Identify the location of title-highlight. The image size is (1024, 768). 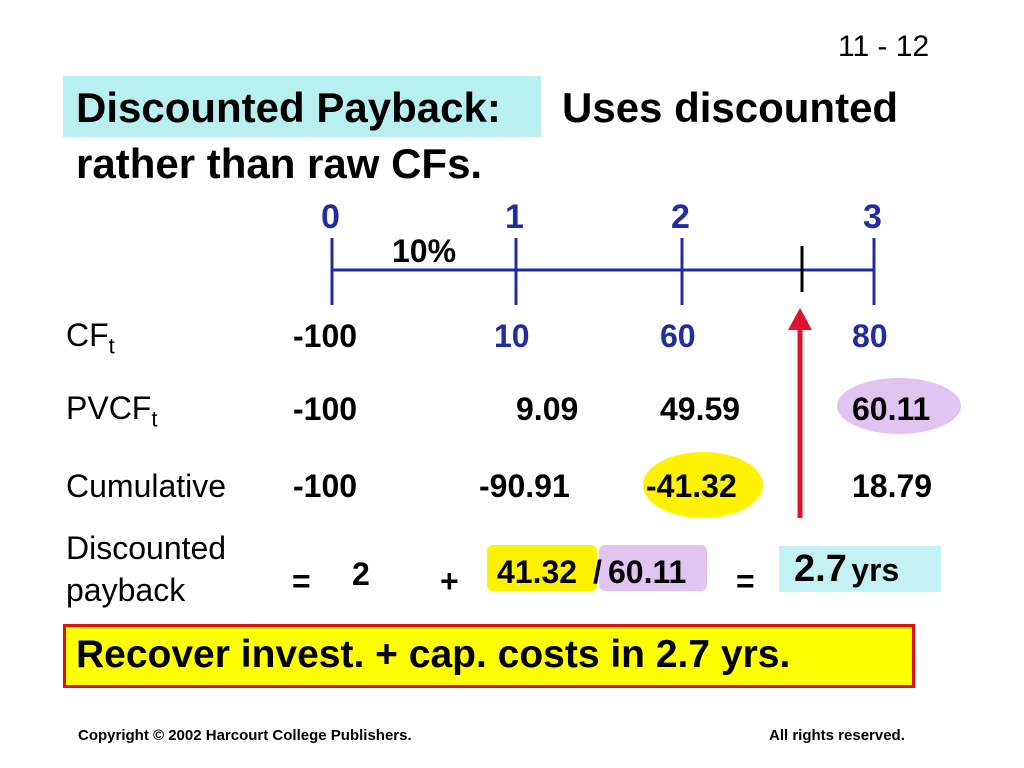
(302, 106).